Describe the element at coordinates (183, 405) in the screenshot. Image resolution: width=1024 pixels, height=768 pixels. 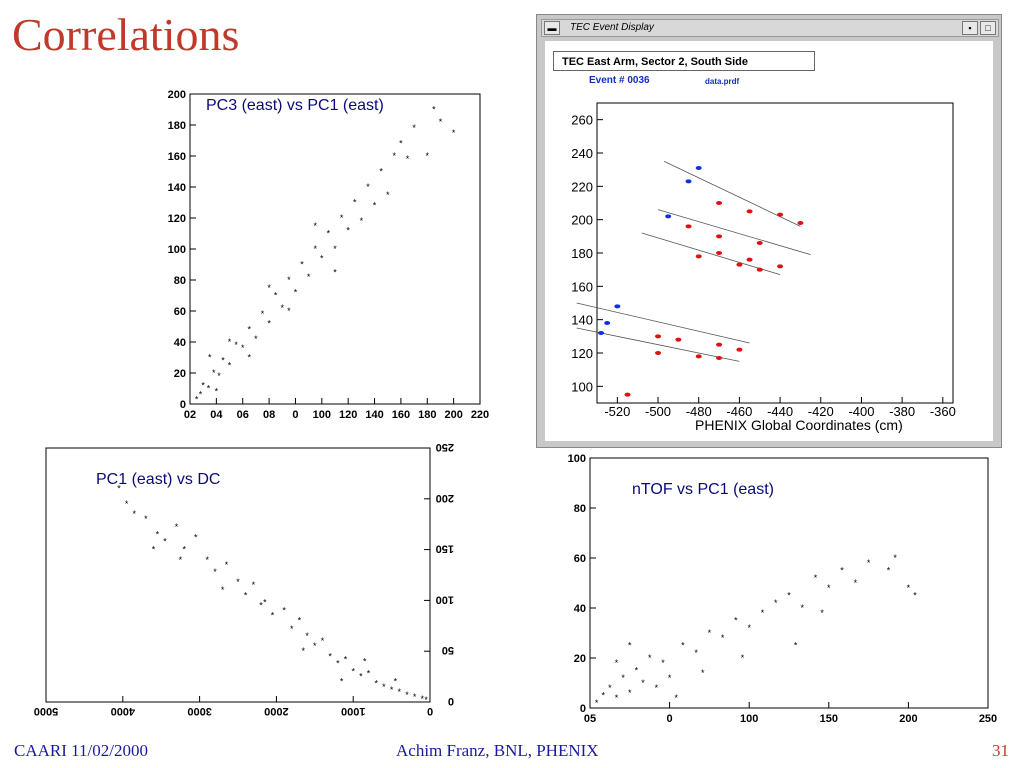
I see `y-tick-label: 0` at that location.